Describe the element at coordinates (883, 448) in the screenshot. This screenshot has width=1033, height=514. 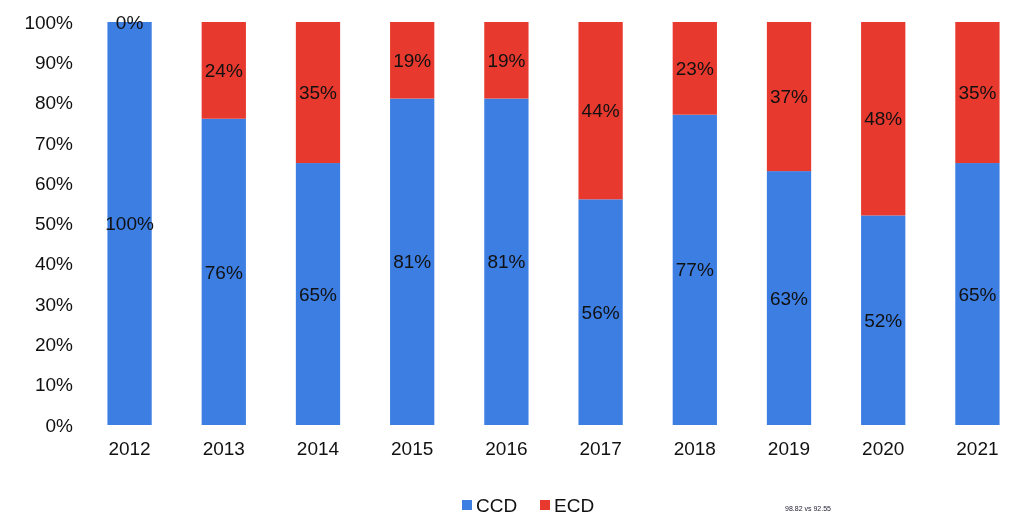
I see `x-tick-label: 2020` at that location.